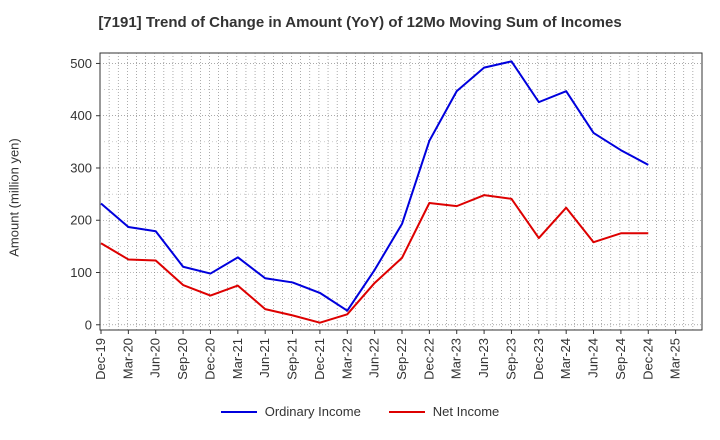  I want to click on y-tick-label: 500, so click(81, 63).